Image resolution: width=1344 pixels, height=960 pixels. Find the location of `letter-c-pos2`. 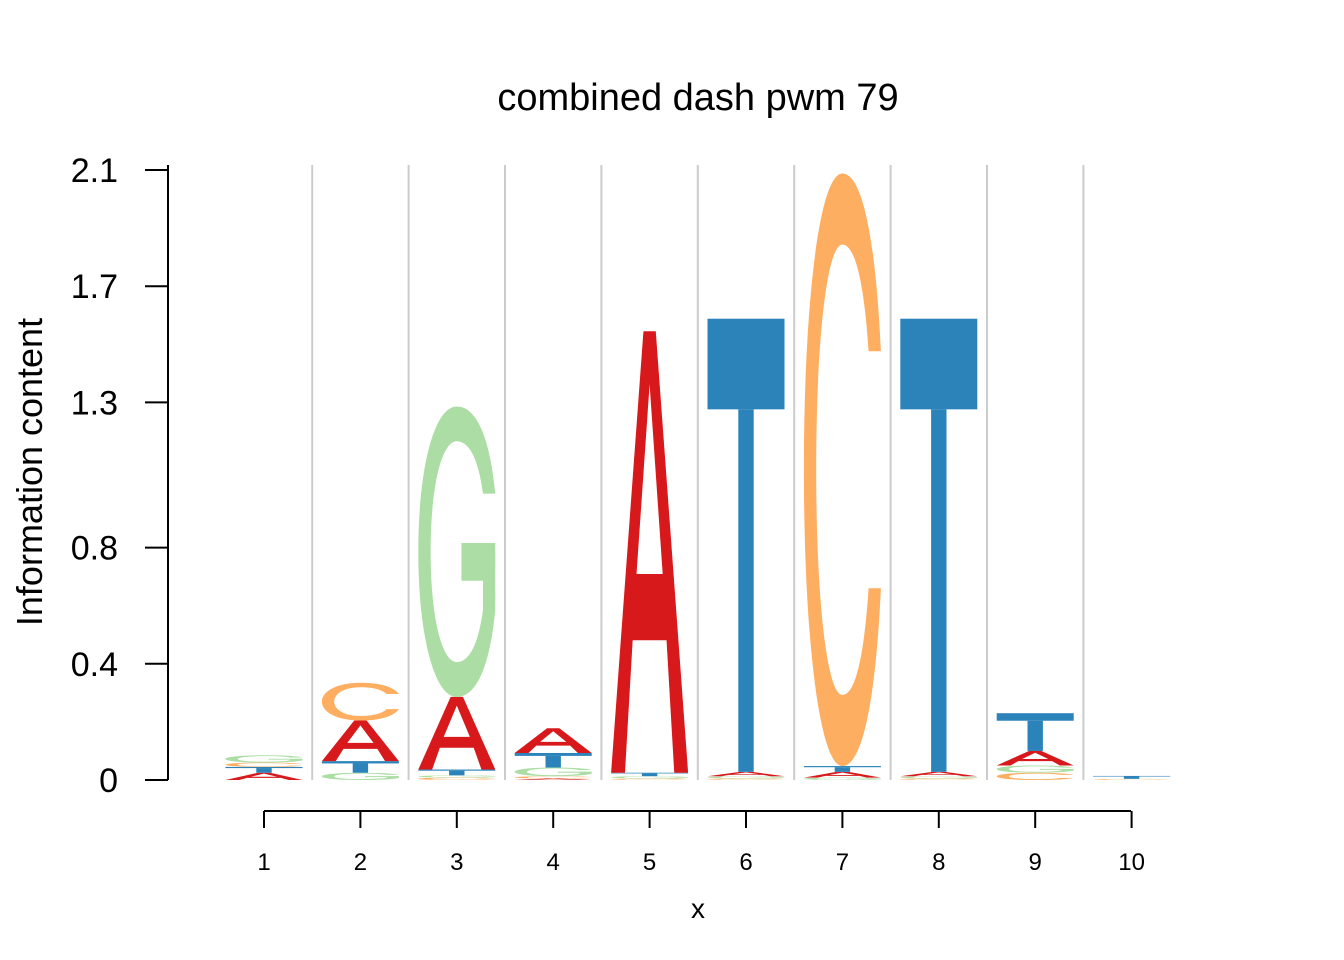

letter-c-pos2 is located at coordinates (360, 701).